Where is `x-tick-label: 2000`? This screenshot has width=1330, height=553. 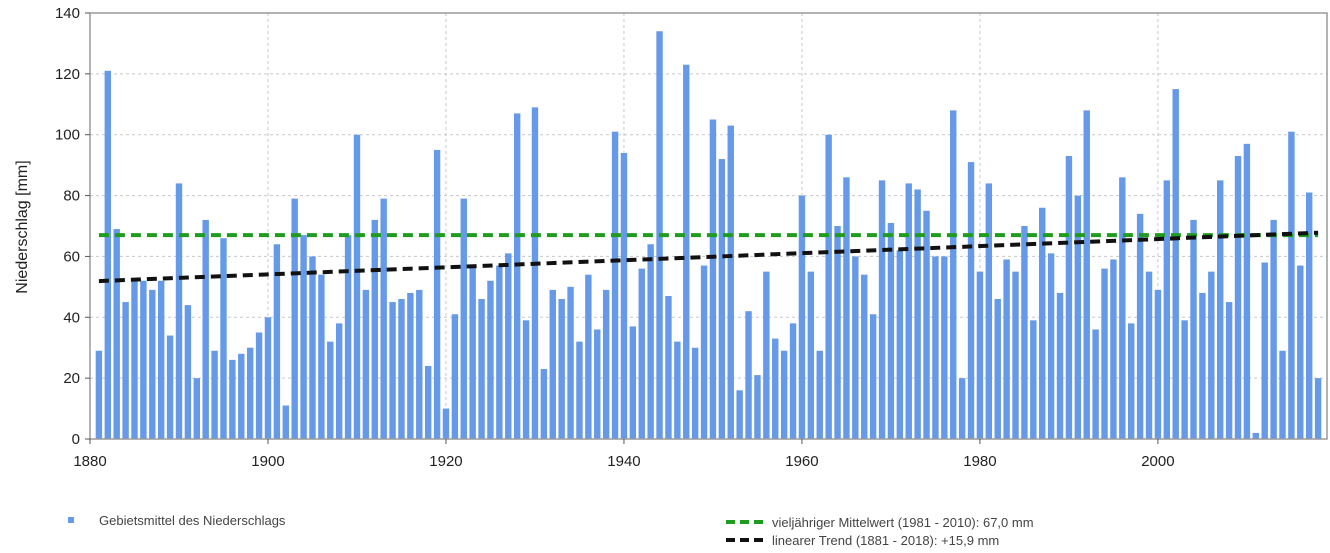
x-tick-label: 2000 is located at coordinates (1157, 461).